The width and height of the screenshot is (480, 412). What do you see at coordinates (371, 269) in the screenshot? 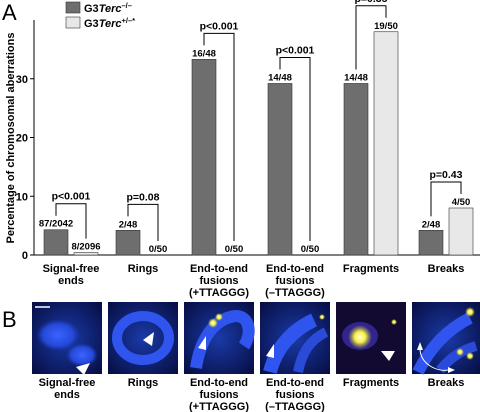
I see `category-label: Fragments` at bounding box center [371, 269].